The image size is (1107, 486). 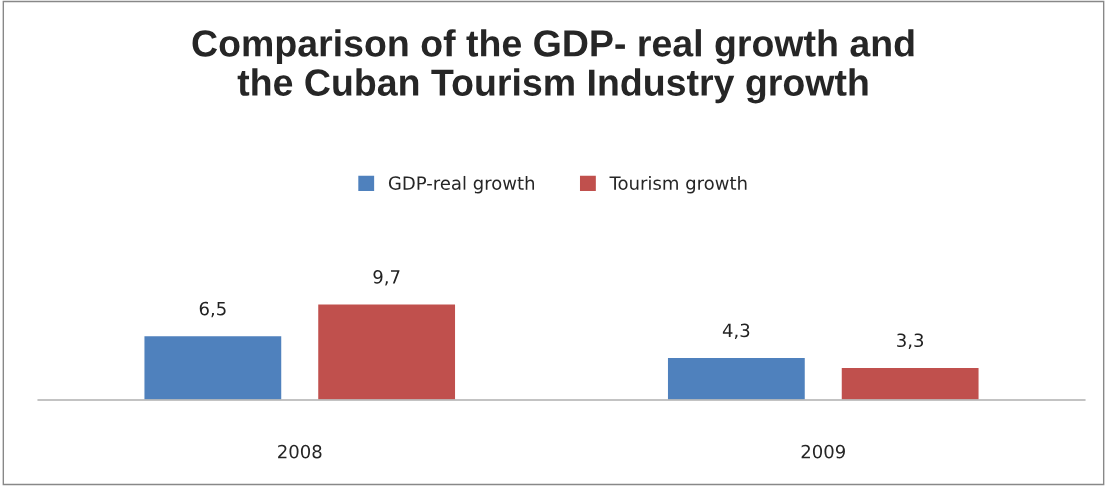 What do you see at coordinates (678, 184) in the screenshot?
I see `legend-label: Tourism growth` at bounding box center [678, 184].